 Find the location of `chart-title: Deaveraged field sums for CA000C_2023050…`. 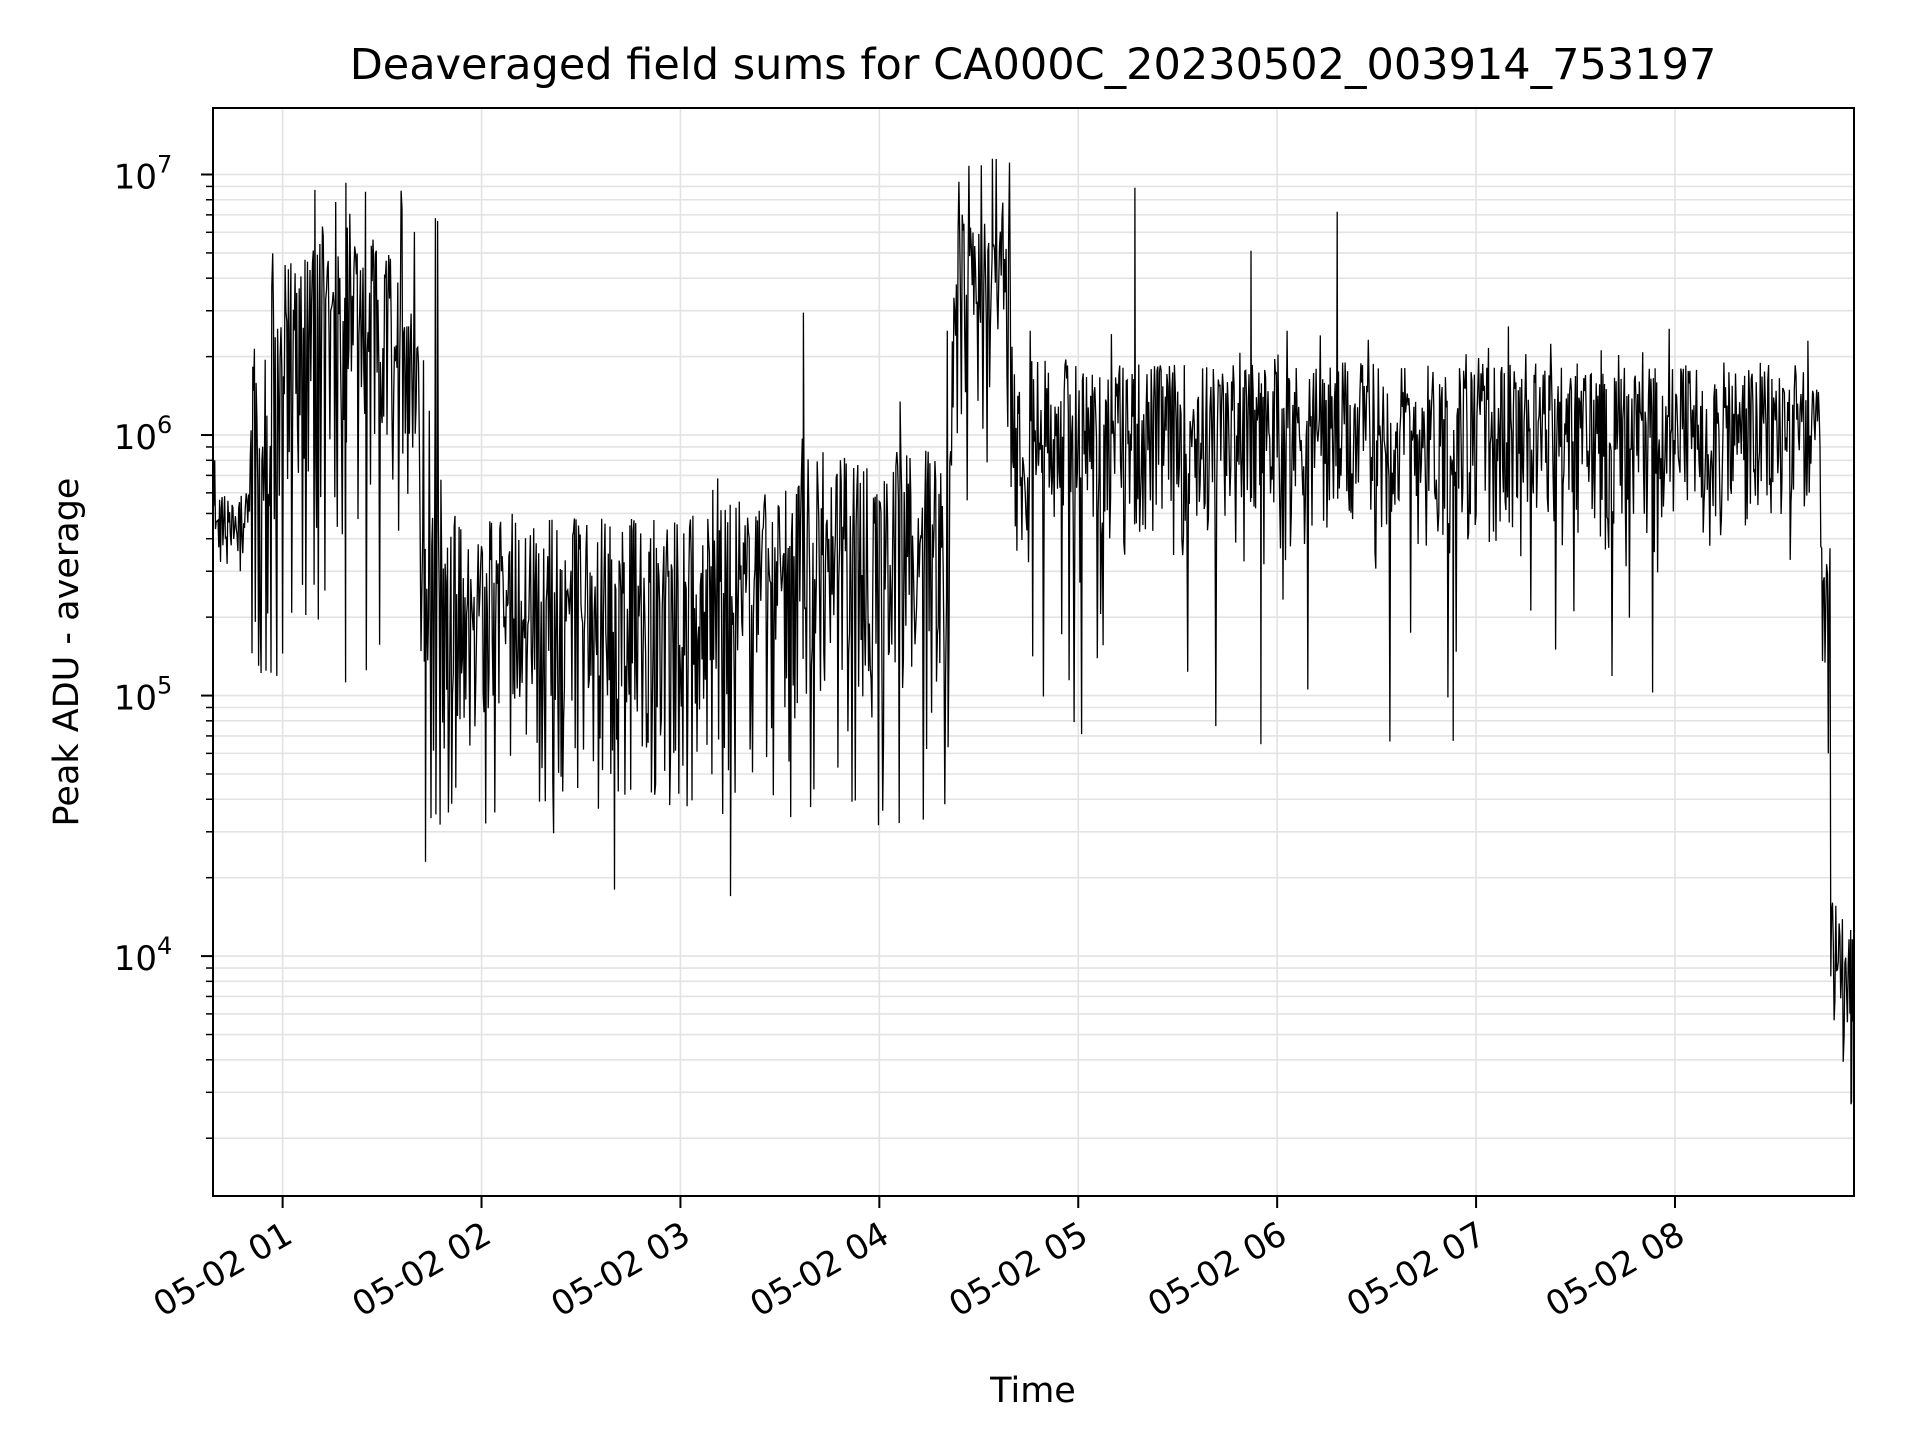

chart-title: Deaveraged field sums for CA000C_2023050… is located at coordinates (1033, 65).